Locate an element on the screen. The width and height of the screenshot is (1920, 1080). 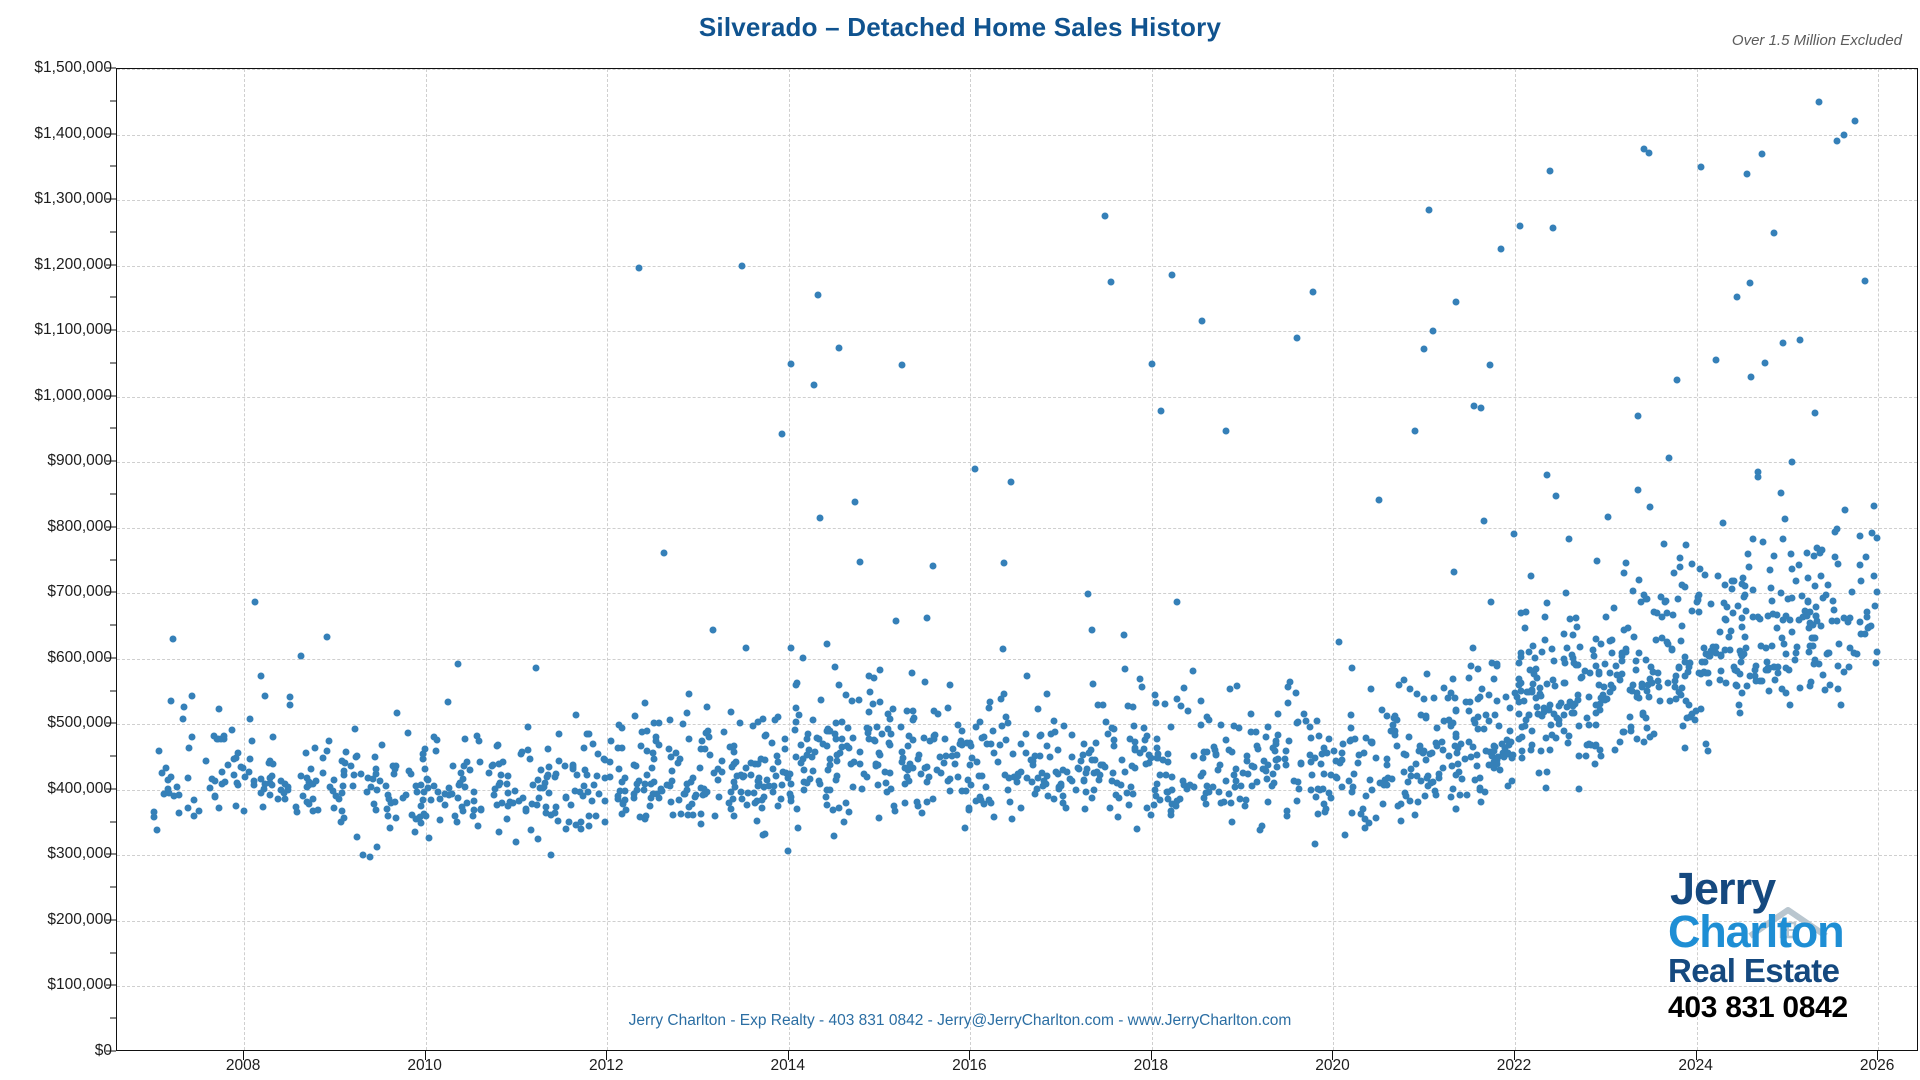
y-tick-label: $300,000 is located at coordinates (79, 854).